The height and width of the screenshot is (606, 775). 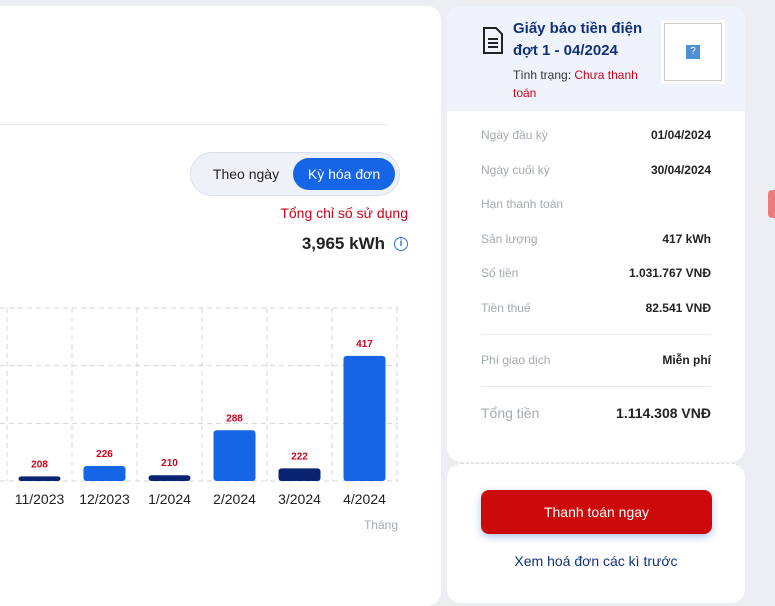 I want to click on row-label: Tổng tiền, so click(x=510, y=413).